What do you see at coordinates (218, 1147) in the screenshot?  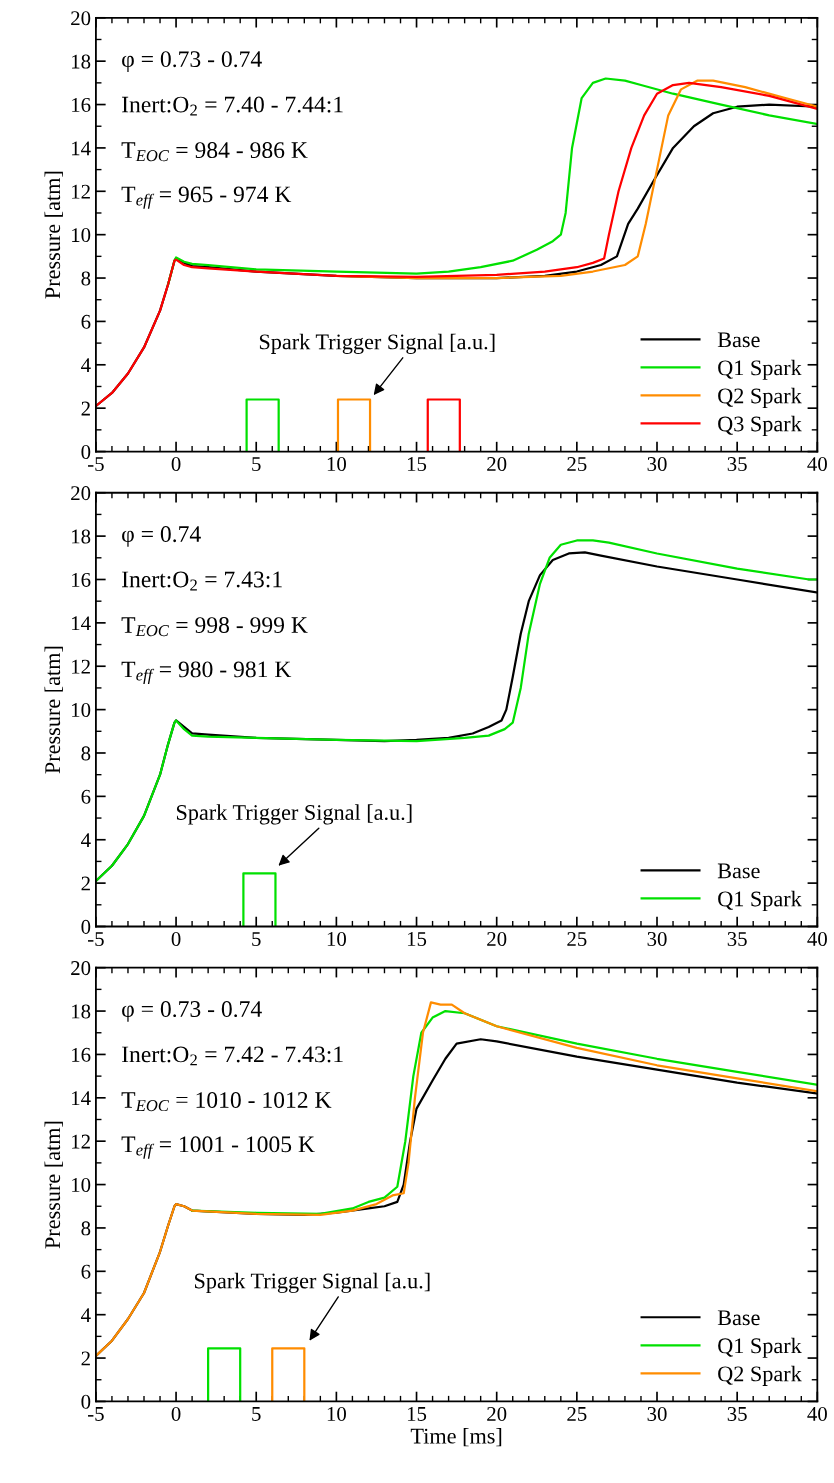 I see `annotation: T$_{eff}$ = 1001 - 1005 K` at bounding box center [218, 1147].